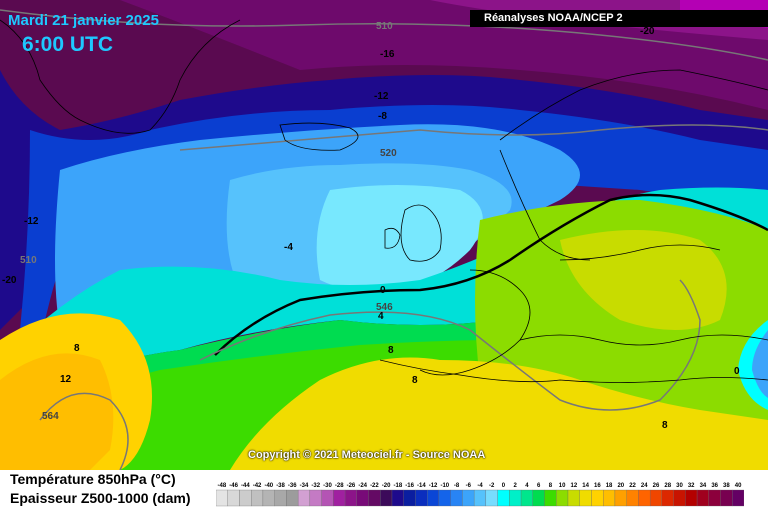 The image size is (768, 512). I want to click on legend-thickness: Epaisseur Z500-1000 (dam), so click(100, 498).